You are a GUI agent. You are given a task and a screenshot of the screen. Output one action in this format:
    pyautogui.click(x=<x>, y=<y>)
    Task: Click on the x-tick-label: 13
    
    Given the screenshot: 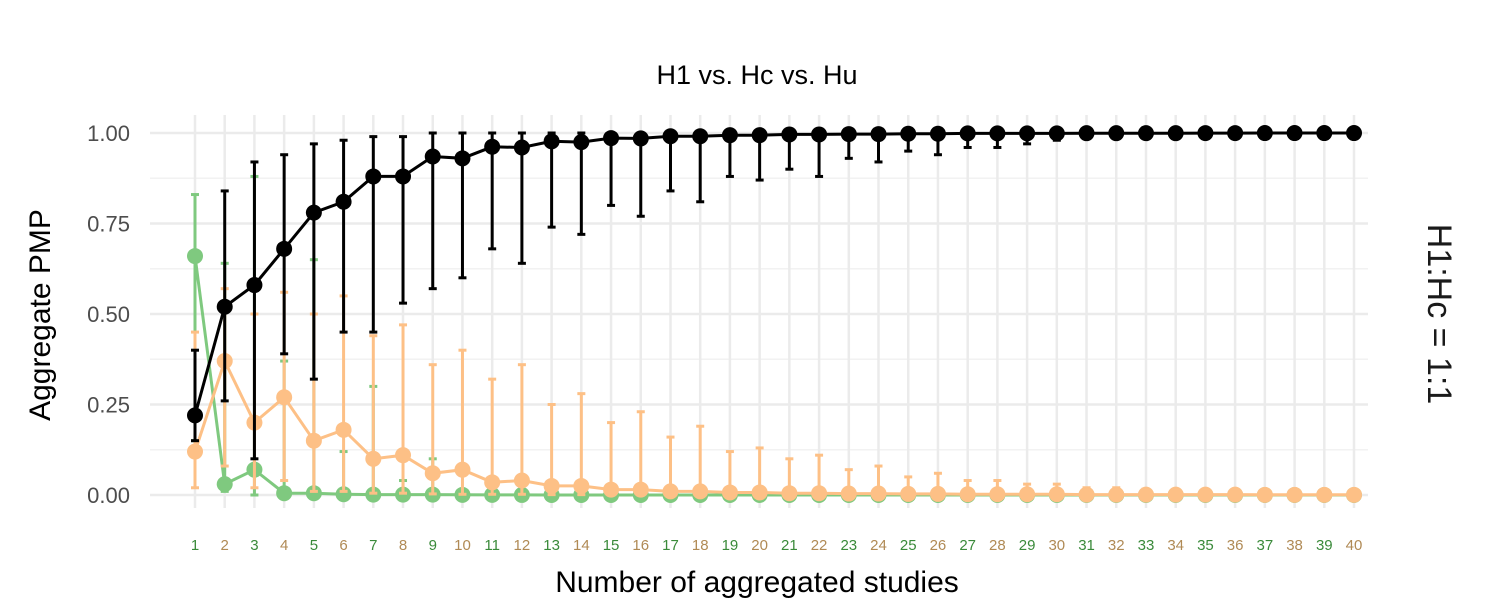 What is the action you would take?
    pyautogui.click(x=551, y=545)
    